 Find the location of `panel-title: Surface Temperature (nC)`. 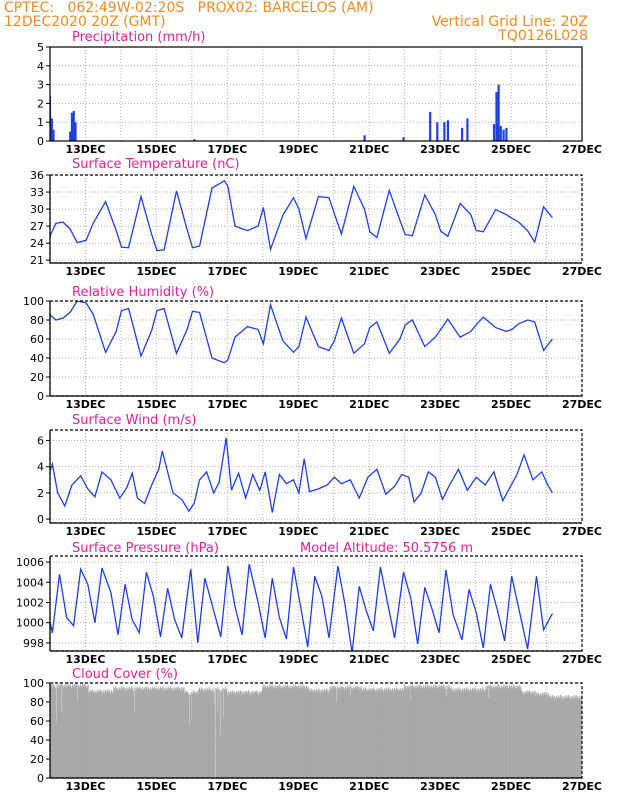

panel-title: Surface Temperature (nC) is located at coordinates (156, 164).